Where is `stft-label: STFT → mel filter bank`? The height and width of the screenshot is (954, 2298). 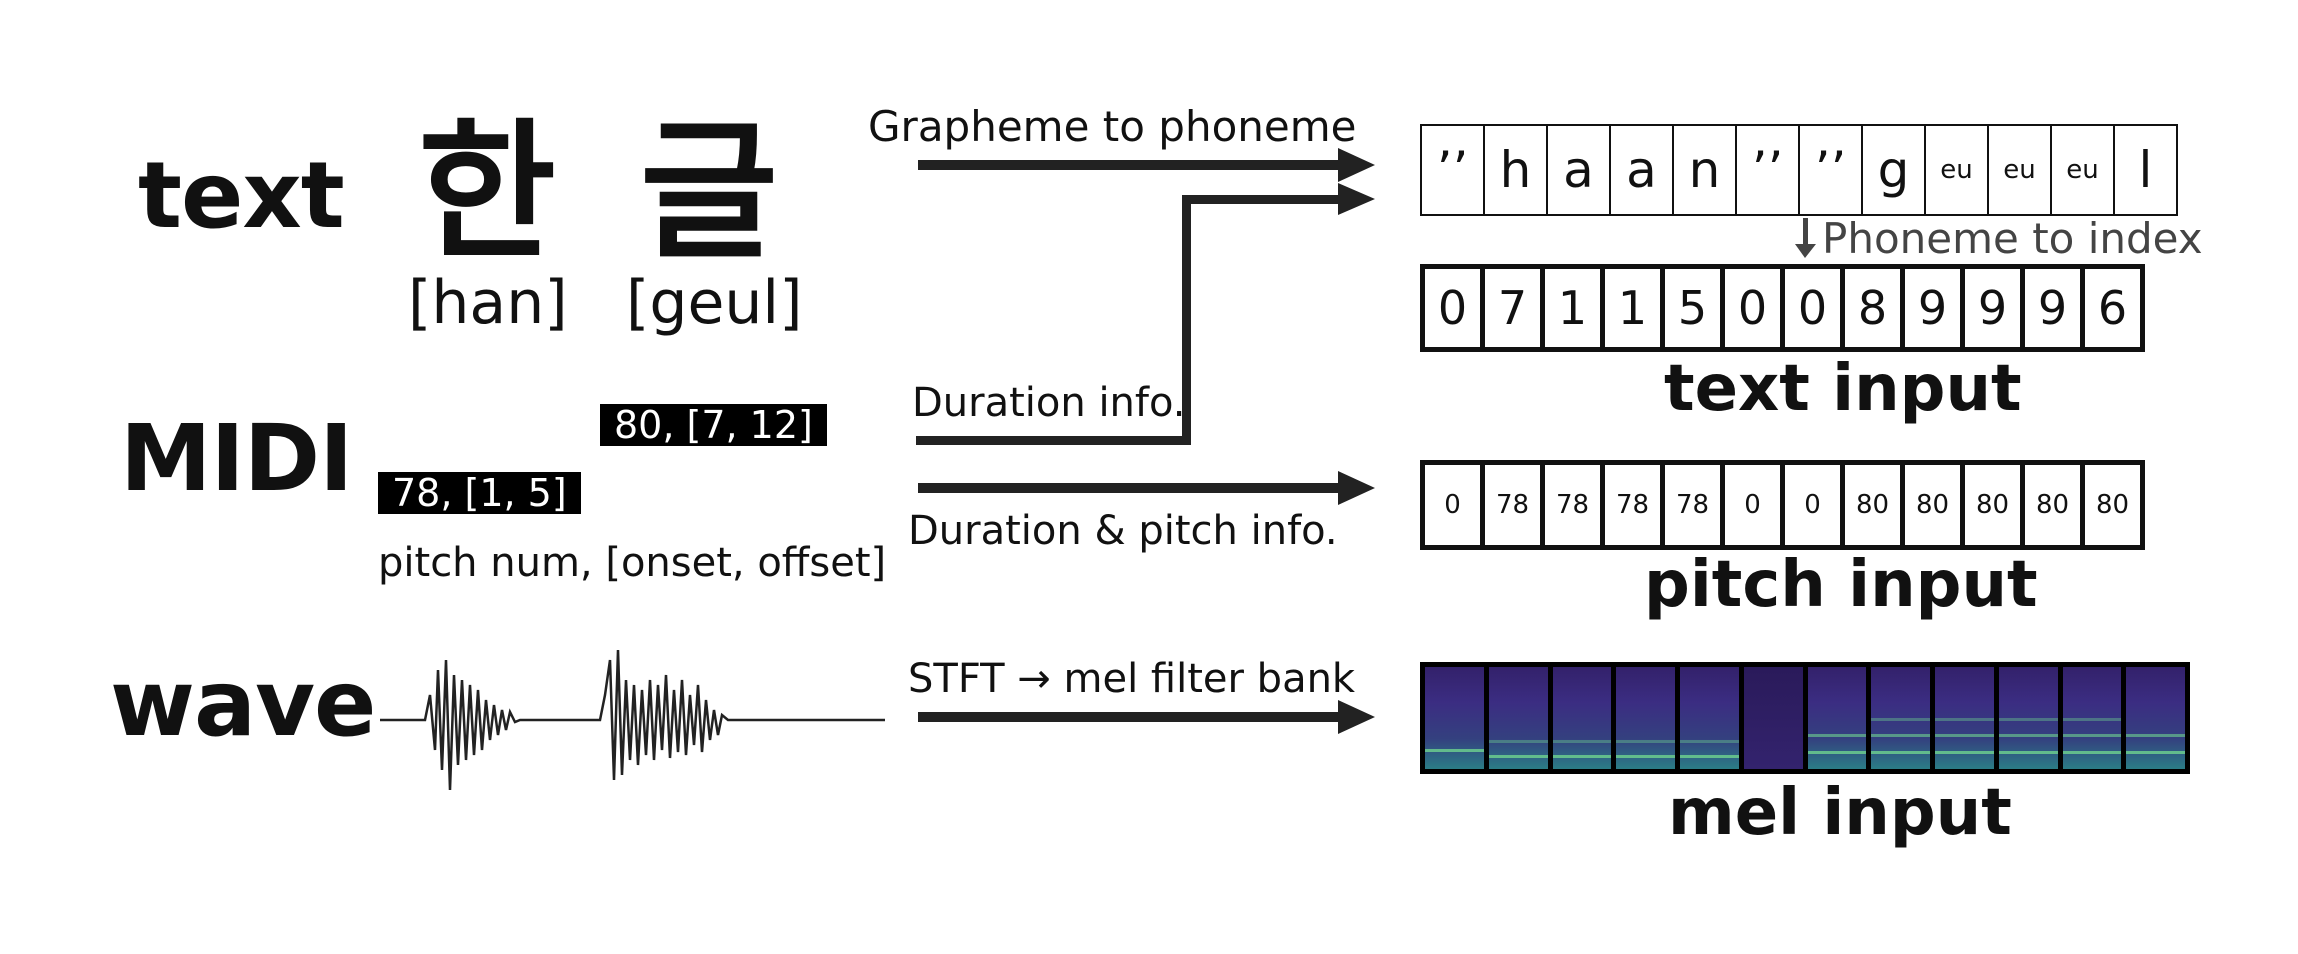 stft-label: STFT → mel filter bank is located at coordinates (1132, 679).